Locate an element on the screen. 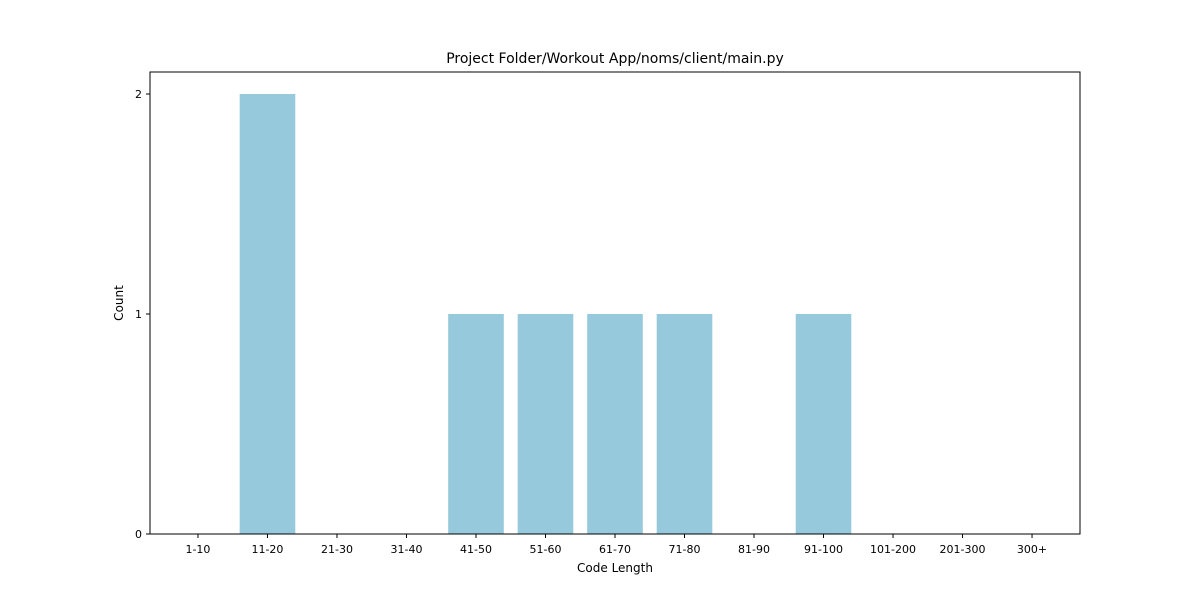 This screenshot has height=604, width=1200. x-tick-label: 11-20 is located at coordinates (267, 549).